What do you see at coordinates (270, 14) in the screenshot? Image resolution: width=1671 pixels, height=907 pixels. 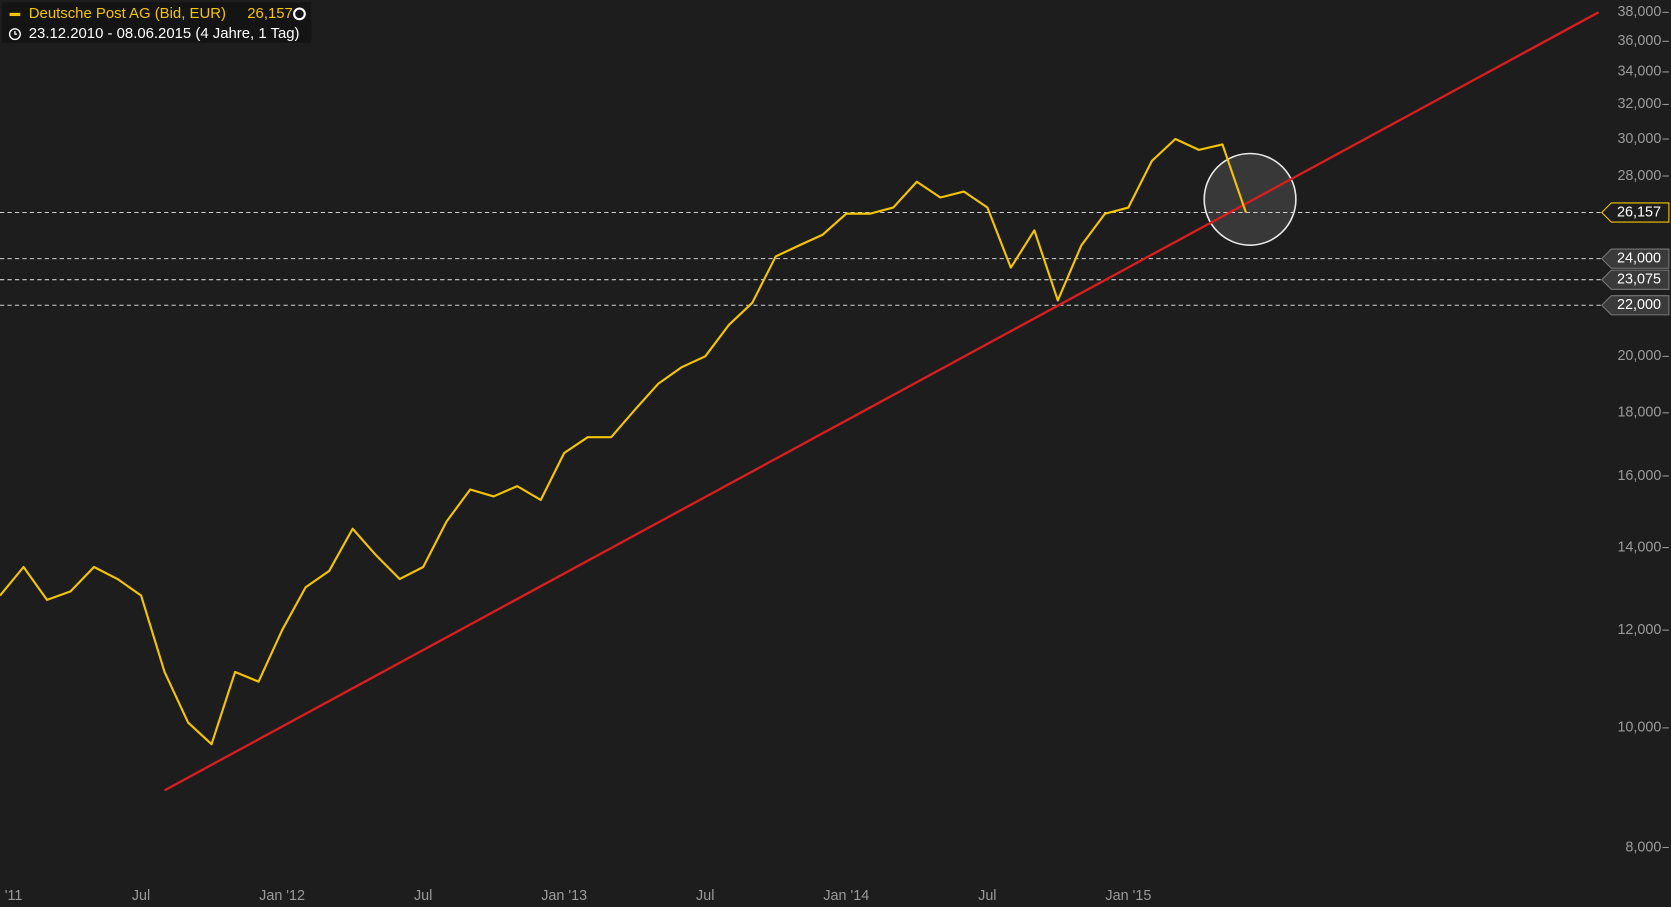 I see `legend-last-value: 26,157` at bounding box center [270, 14].